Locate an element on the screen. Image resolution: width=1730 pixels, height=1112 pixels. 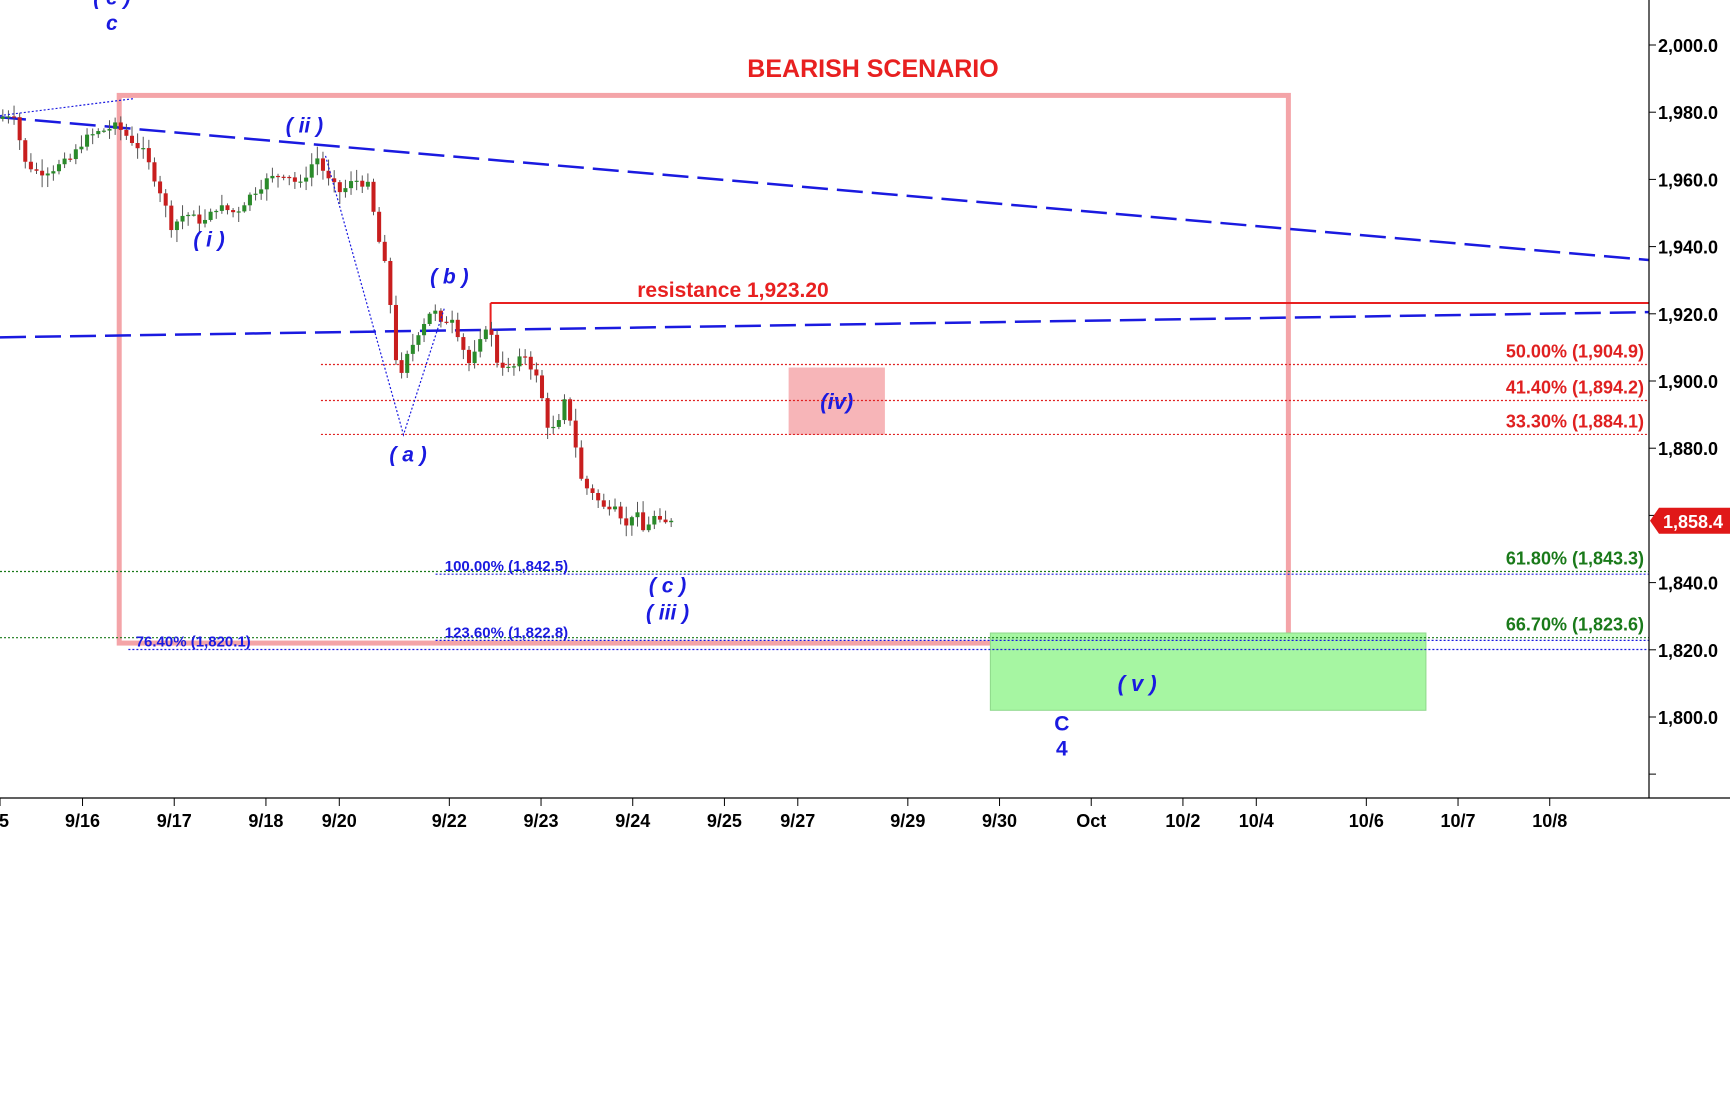
y-tick-label: 1,900.0 is located at coordinates (1688, 382).